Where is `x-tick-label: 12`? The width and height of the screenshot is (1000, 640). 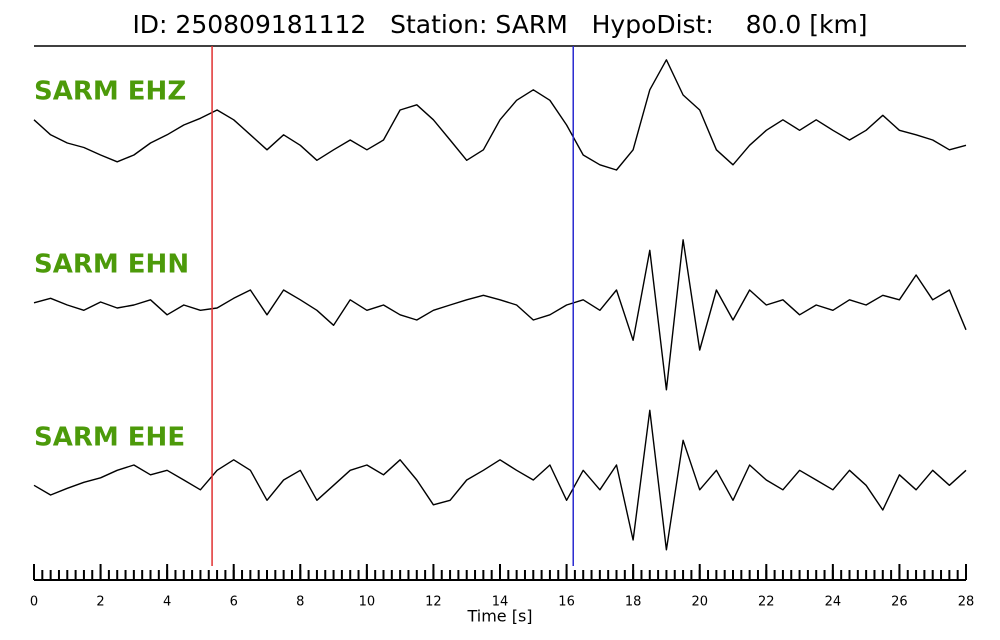 x-tick-label: 12 is located at coordinates (433, 602).